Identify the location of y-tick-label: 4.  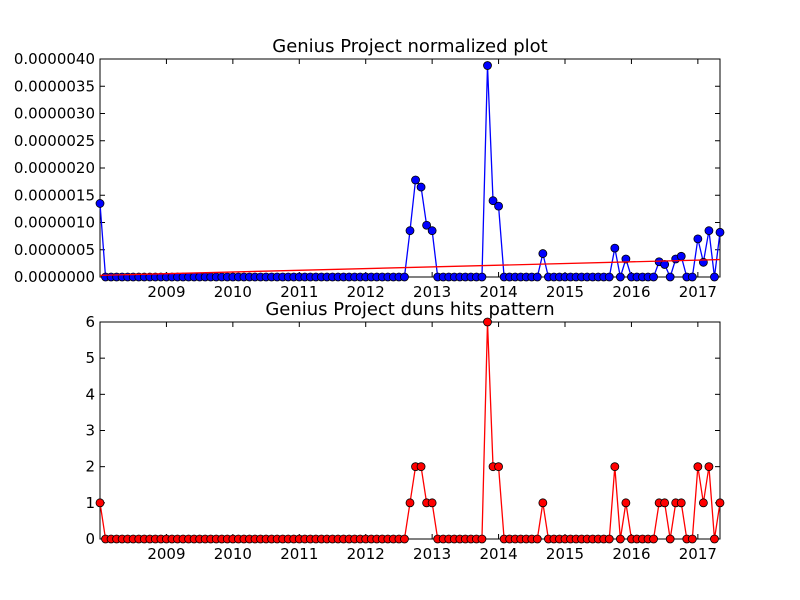
(90, 394).